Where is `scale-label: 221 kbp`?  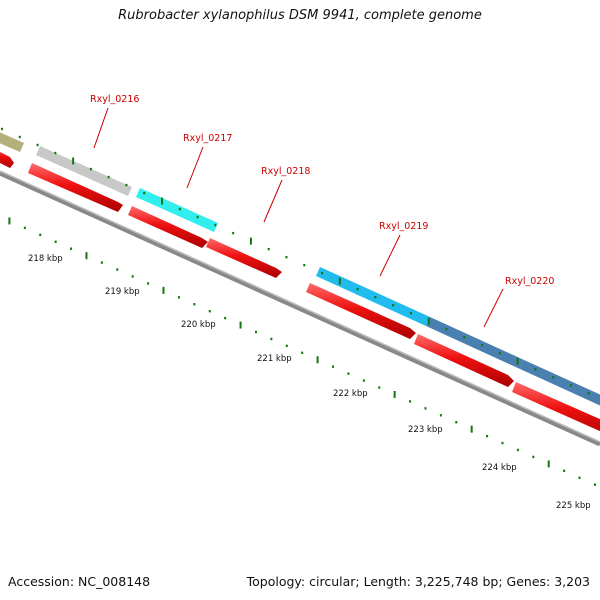
scale-label: 221 kbp is located at coordinates (274, 359).